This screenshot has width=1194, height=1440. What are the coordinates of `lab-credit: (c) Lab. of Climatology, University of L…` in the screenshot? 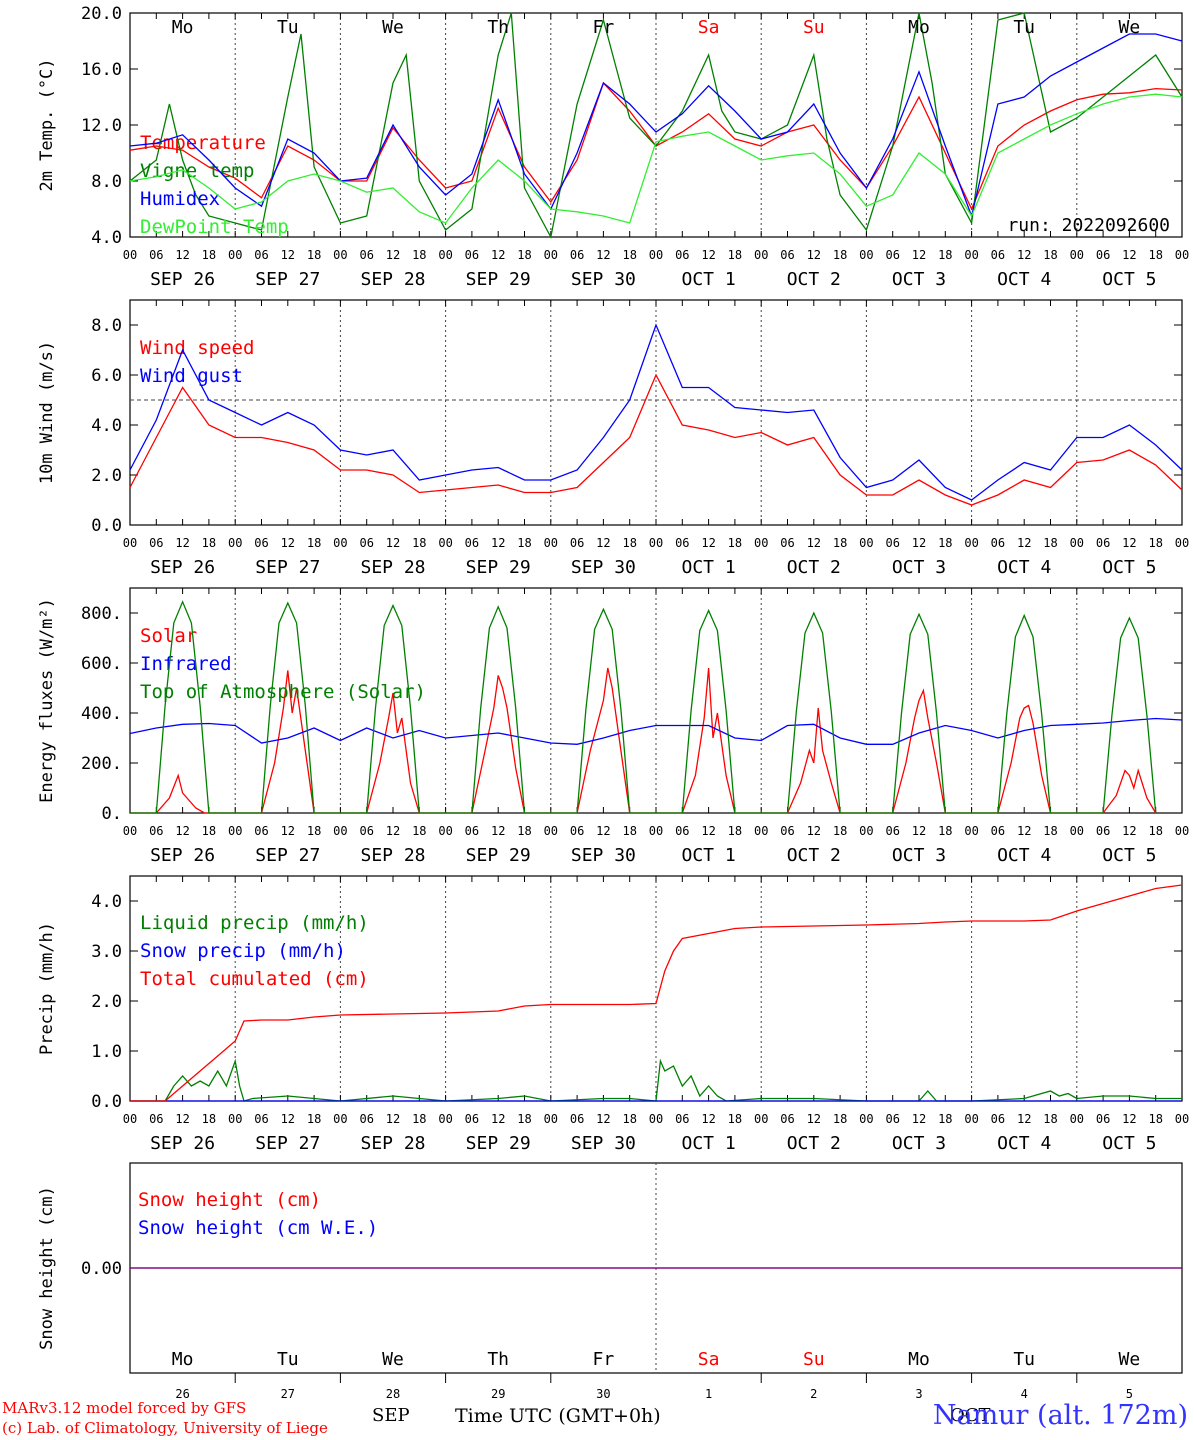 It's located at (165, 1428).